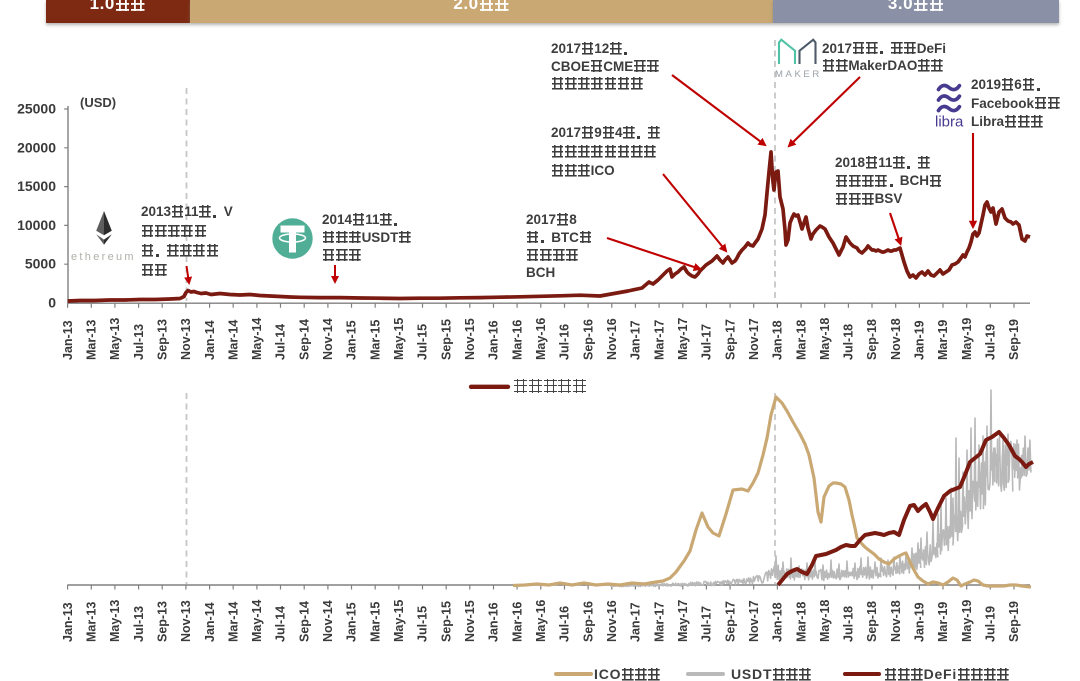 The image size is (1080, 681). What do you see at coordinates (36, 225) in the screenshot?
I see `svg-text: 10000` at bounding box center [36, 225].